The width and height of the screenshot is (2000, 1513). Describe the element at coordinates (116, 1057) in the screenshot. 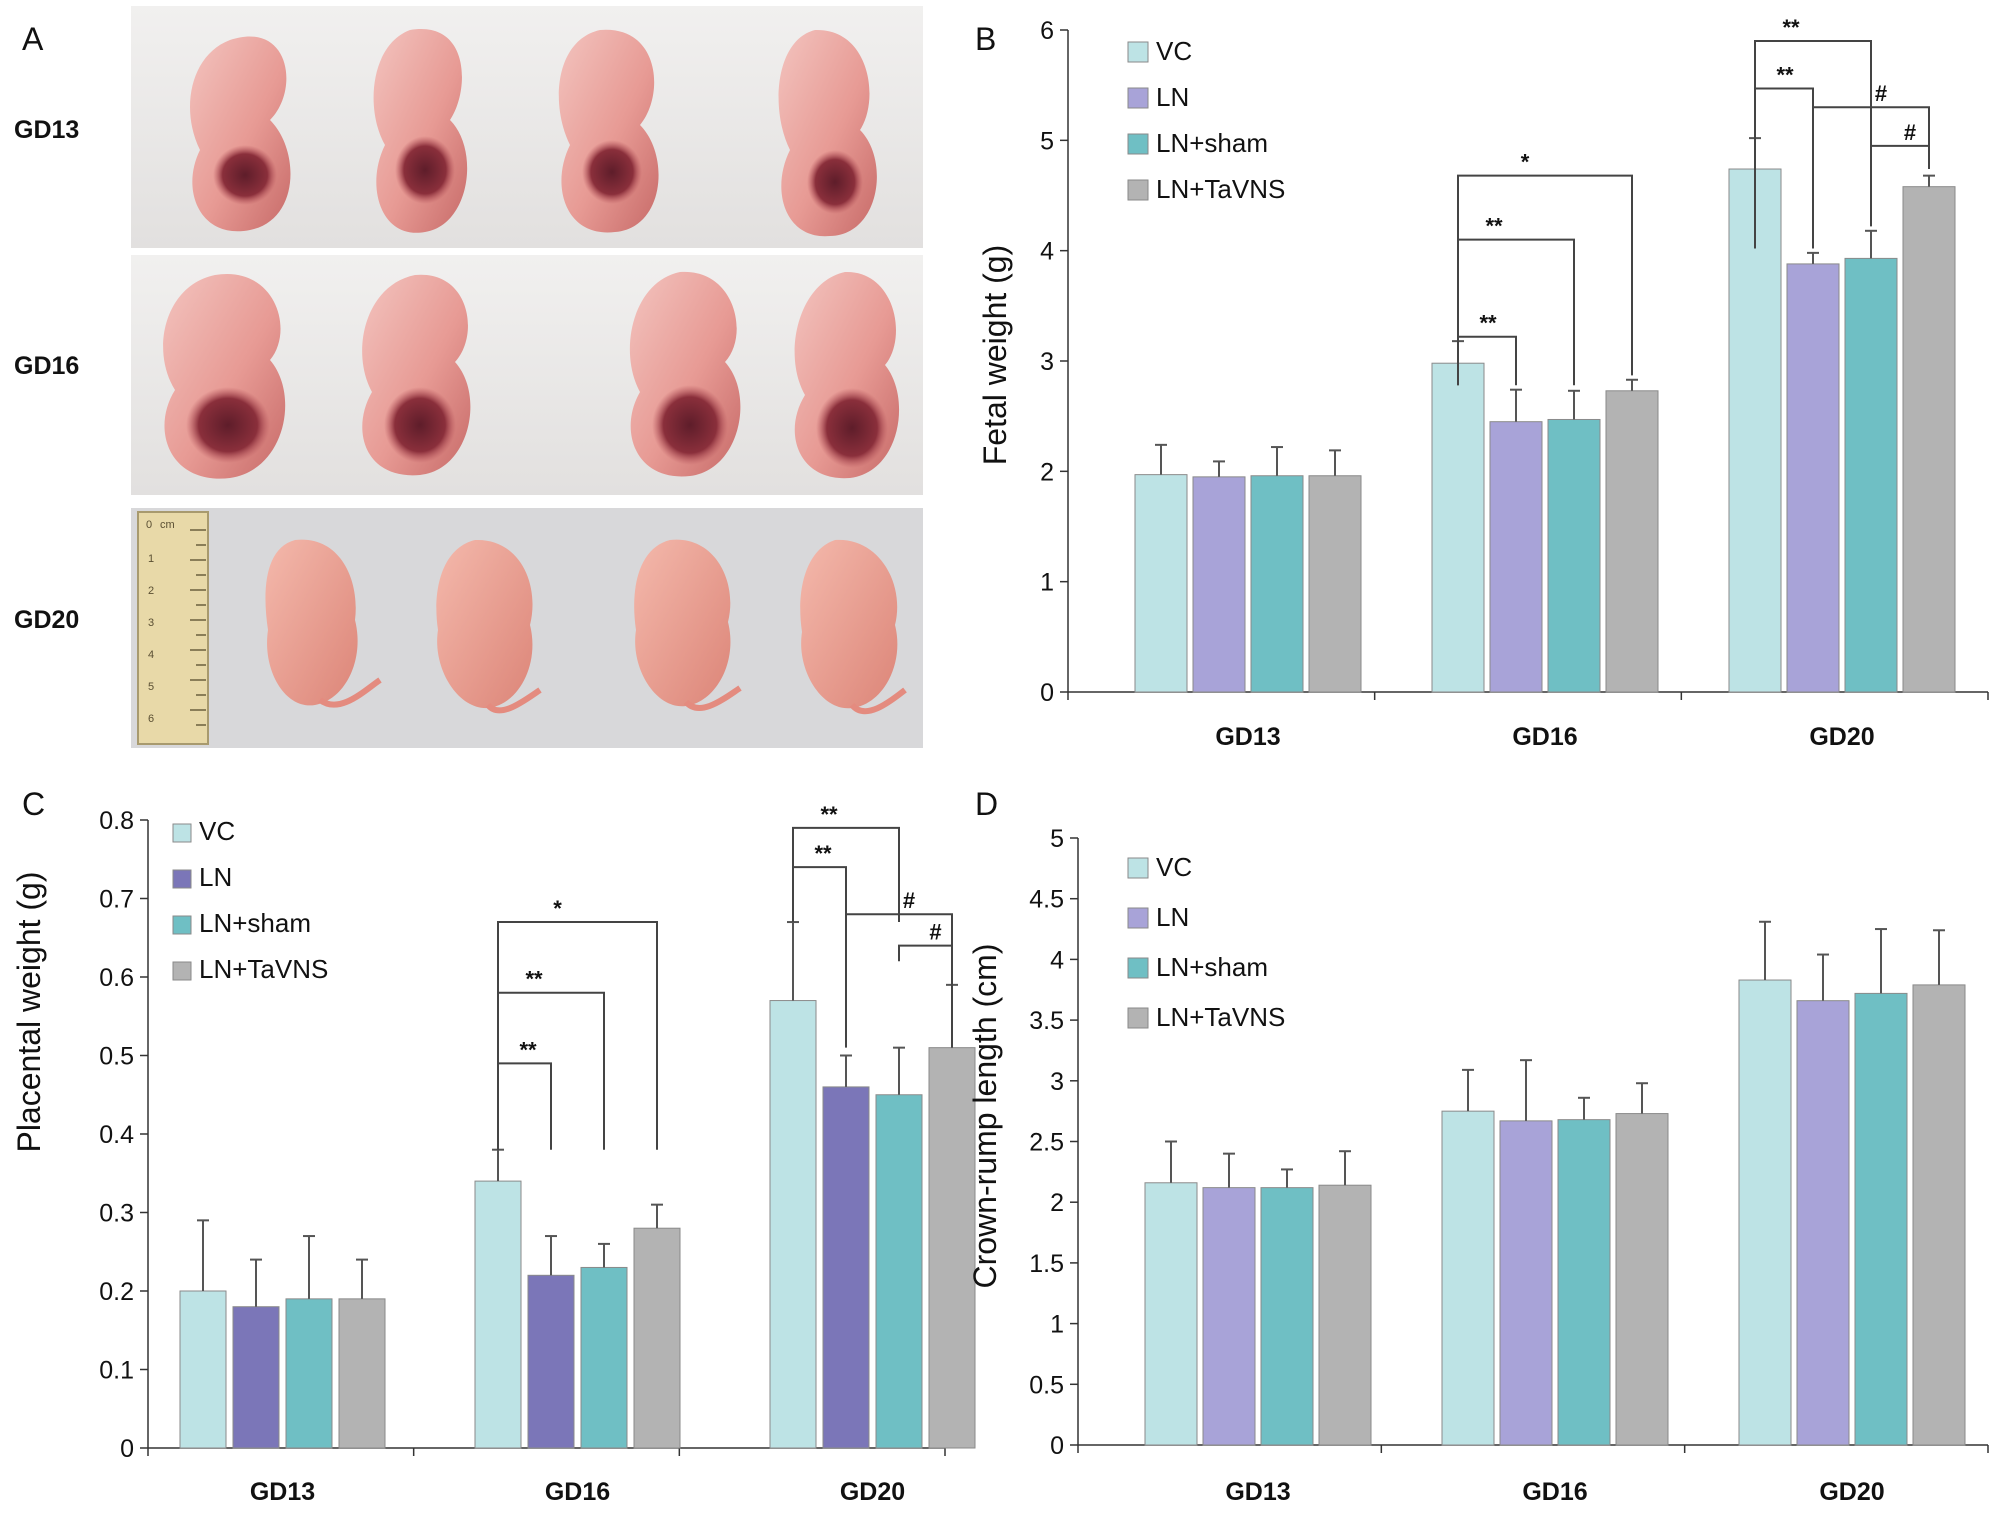

I see `y-tick-label: 0.5` at that location.